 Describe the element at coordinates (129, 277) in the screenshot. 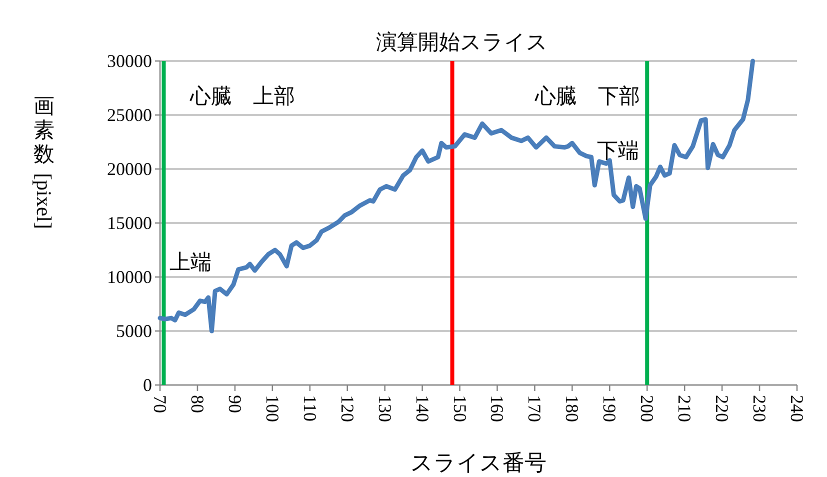

I see `y-tick-label: 10000` at that location.